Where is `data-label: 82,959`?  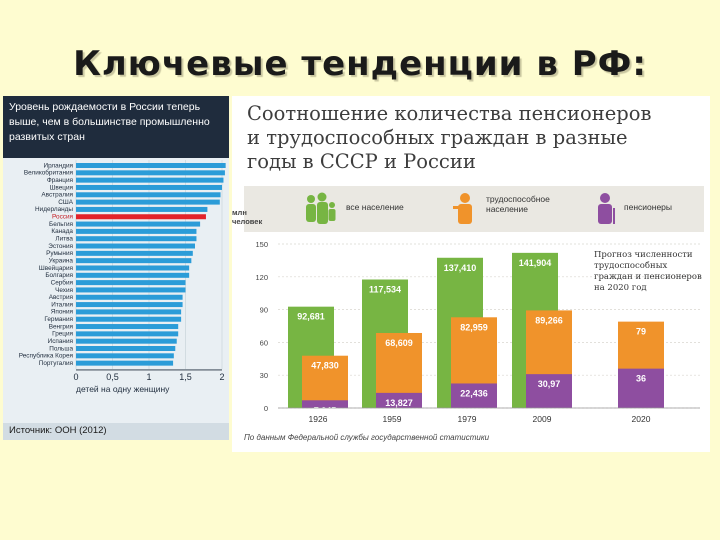
data-label: 82,959 is located at coordinates (474, 327).